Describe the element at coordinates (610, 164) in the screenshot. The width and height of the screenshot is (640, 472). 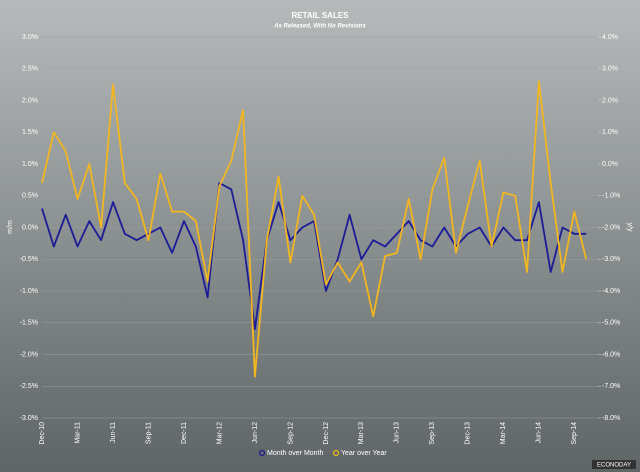
I see `y2-tick-label: 0.0%` at that location.